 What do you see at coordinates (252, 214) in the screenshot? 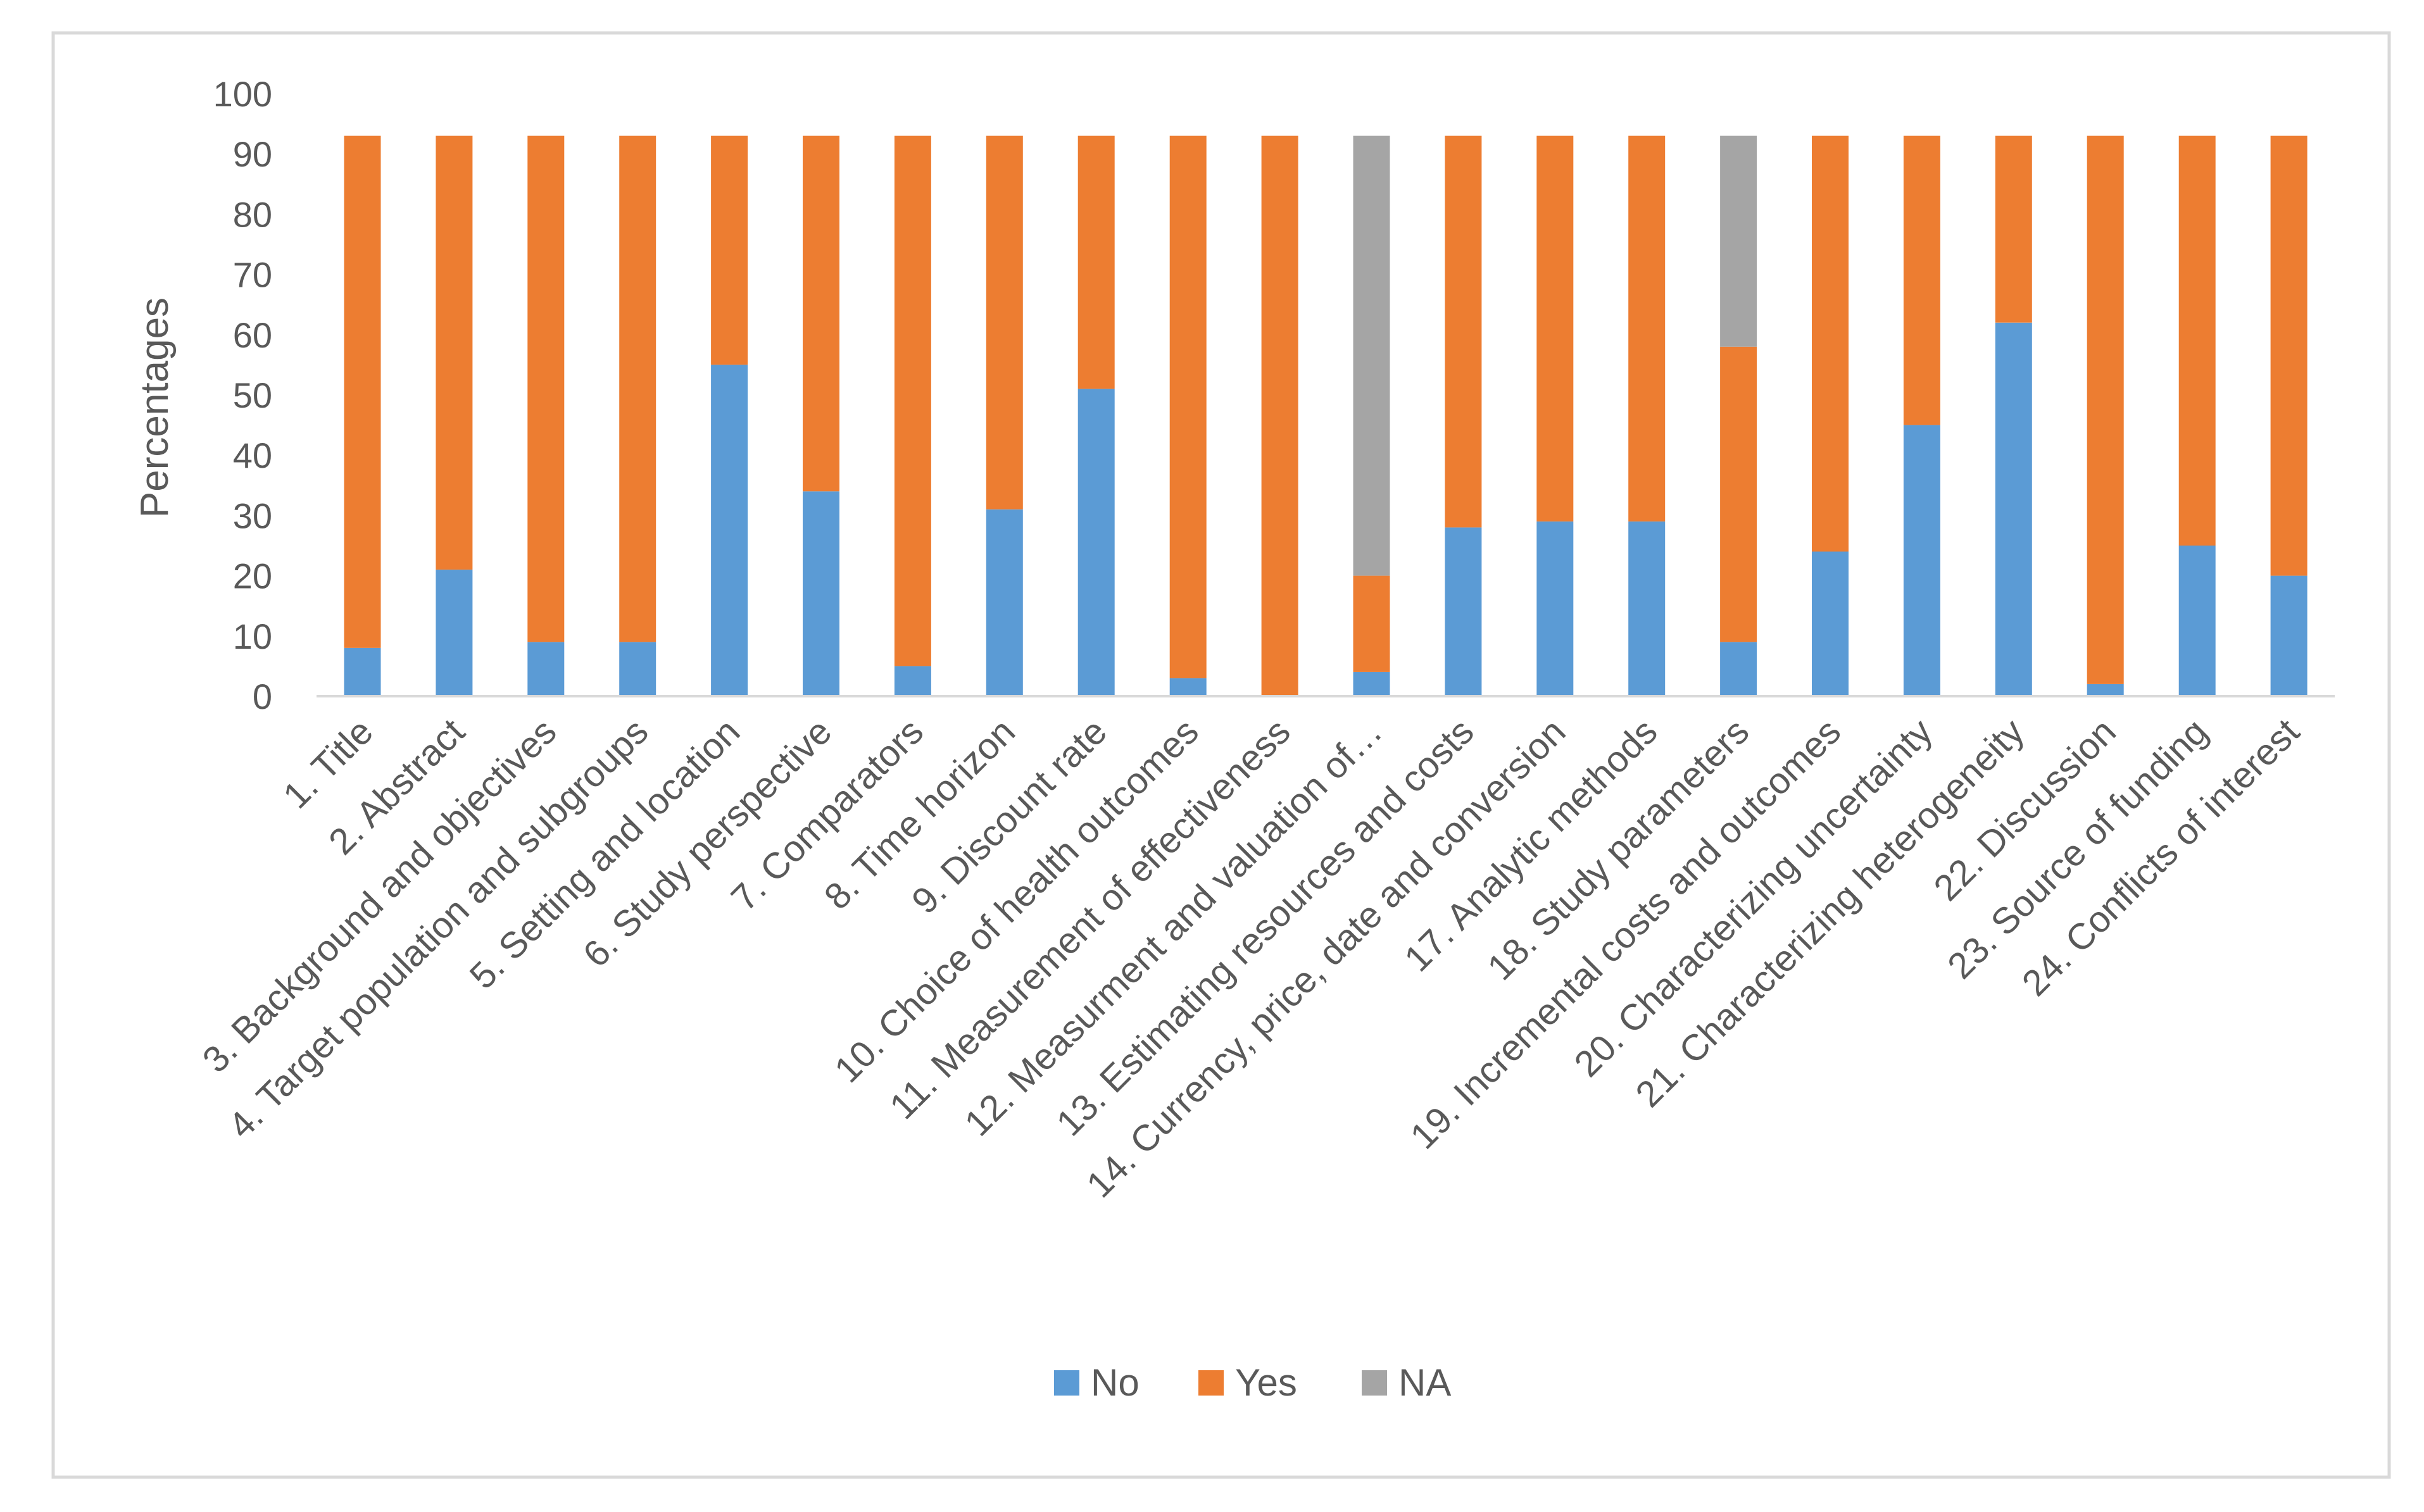
I see `y-tick-label: 80` at bounding box center [252, 214].